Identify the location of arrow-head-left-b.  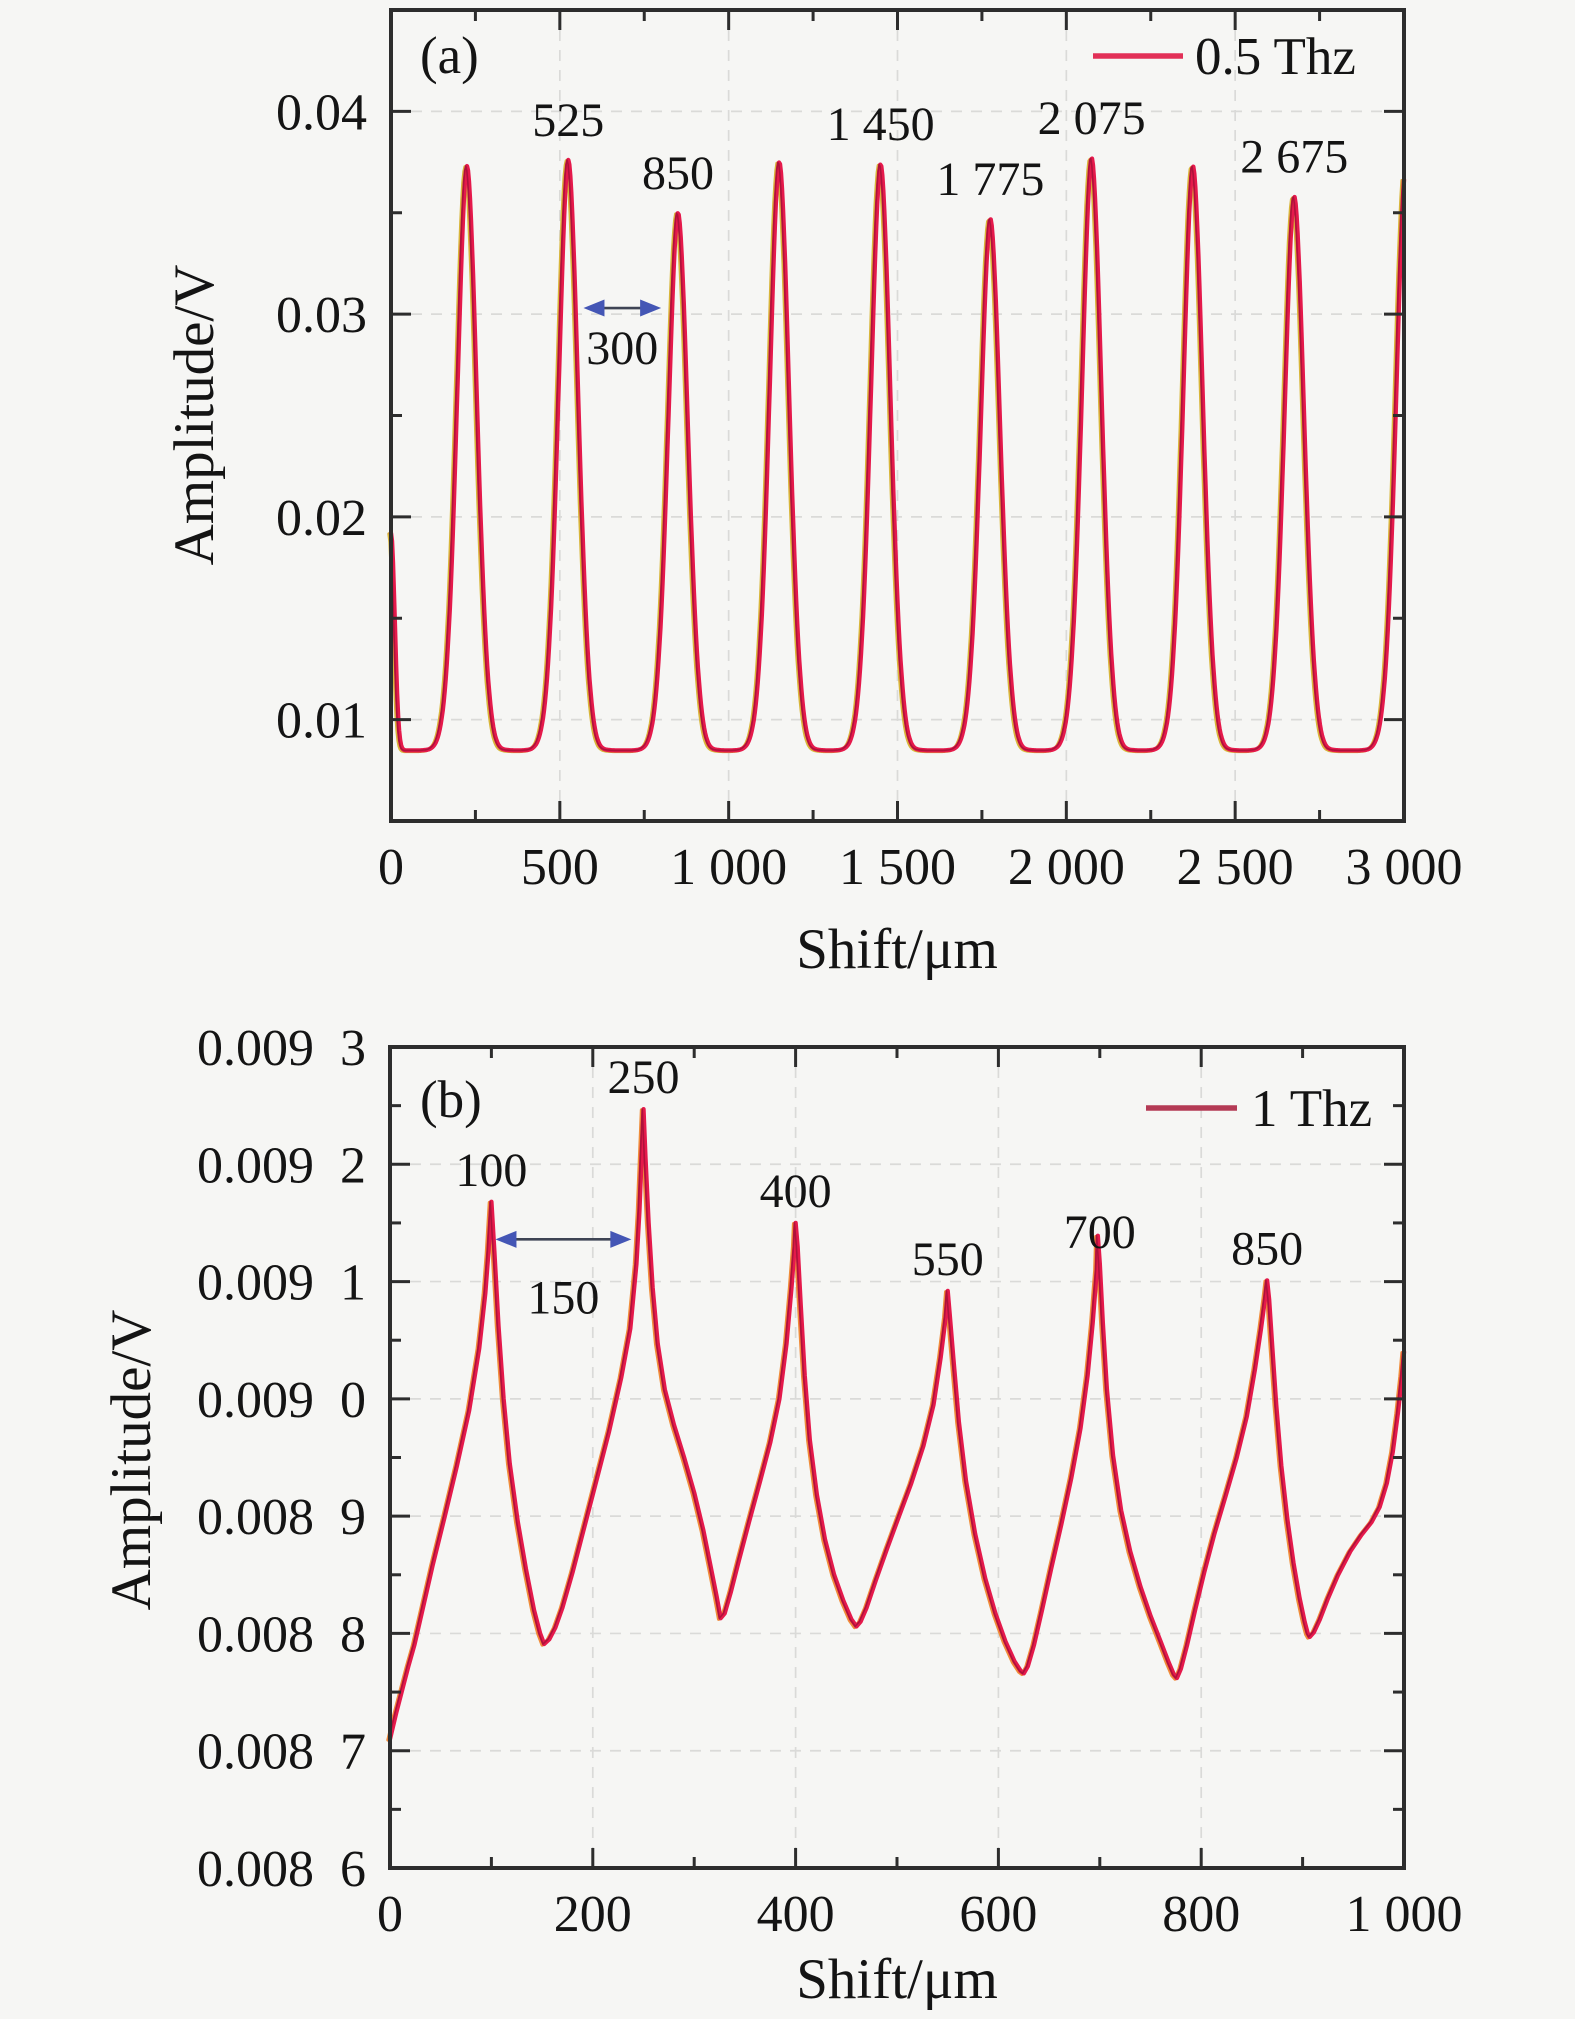
(506, 1239).